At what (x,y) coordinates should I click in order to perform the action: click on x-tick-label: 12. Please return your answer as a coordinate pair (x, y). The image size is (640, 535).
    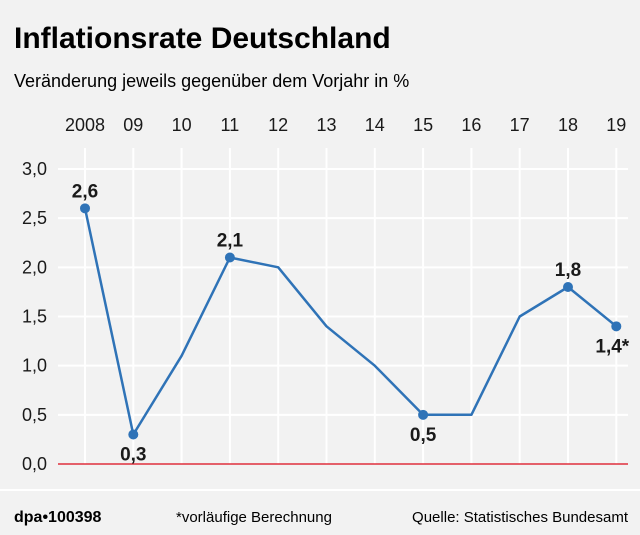
    Looking at the image, I should click on (278, 125).